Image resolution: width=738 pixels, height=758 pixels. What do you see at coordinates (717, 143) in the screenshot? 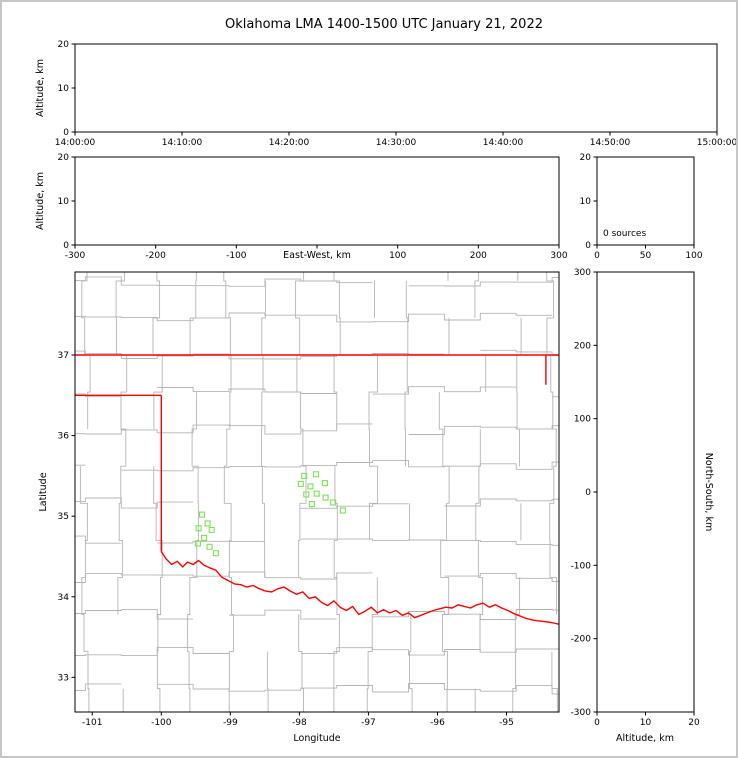
I see `tick-label: 15:00:00` at bounding box center [717, 143].